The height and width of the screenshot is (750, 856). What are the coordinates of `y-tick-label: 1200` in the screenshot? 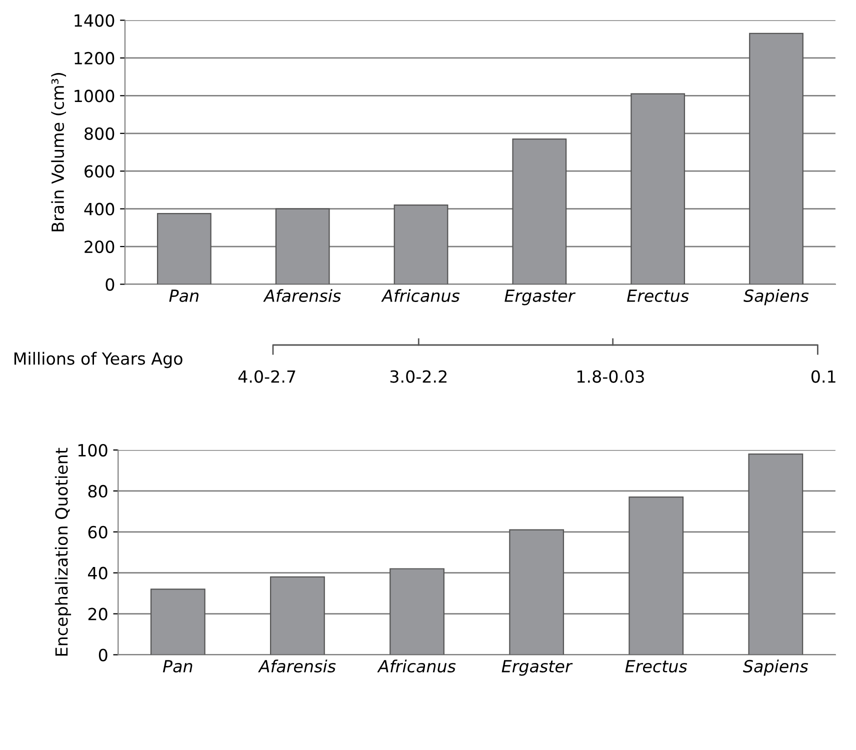 It's located at (94, 58).